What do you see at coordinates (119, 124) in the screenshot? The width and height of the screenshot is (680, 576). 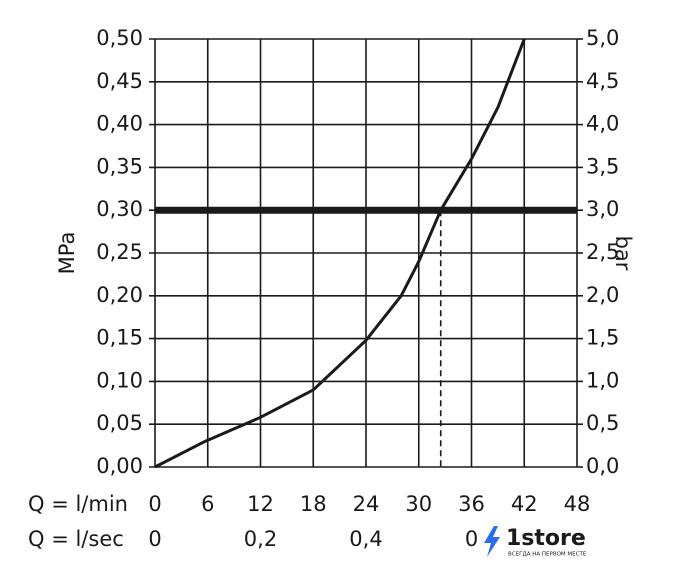 I see `y-tick-label: 0,40` at bounding box center [119, 124].